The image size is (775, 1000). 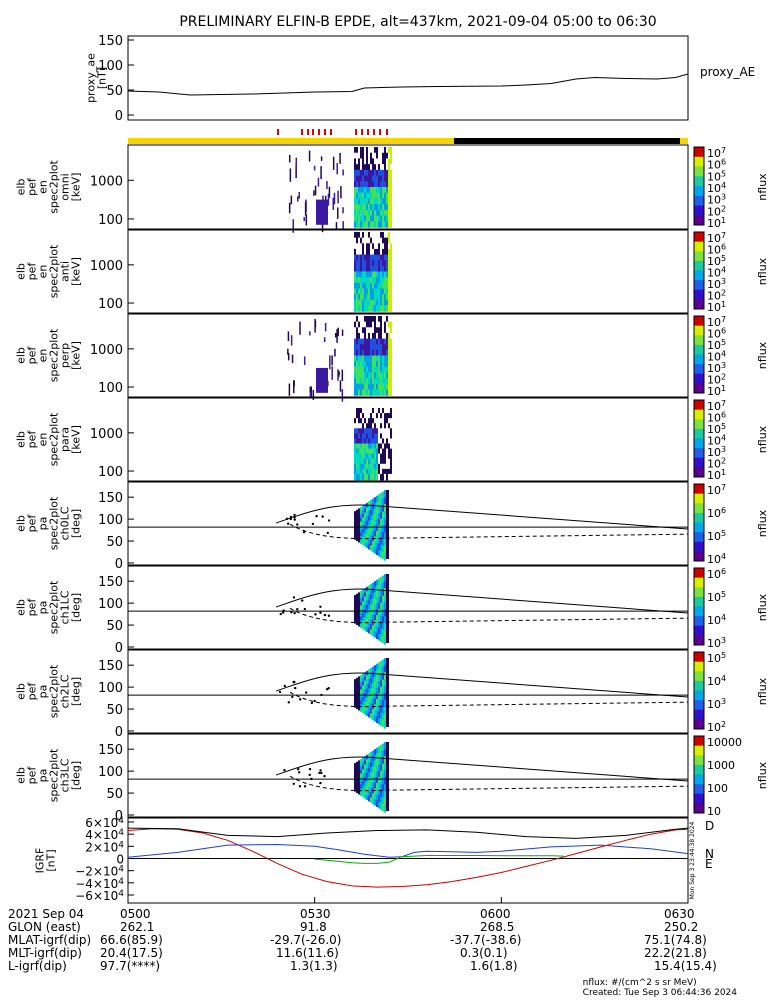 I want to click on row-value: 11.6(11.6), so click(x=307, y=953).